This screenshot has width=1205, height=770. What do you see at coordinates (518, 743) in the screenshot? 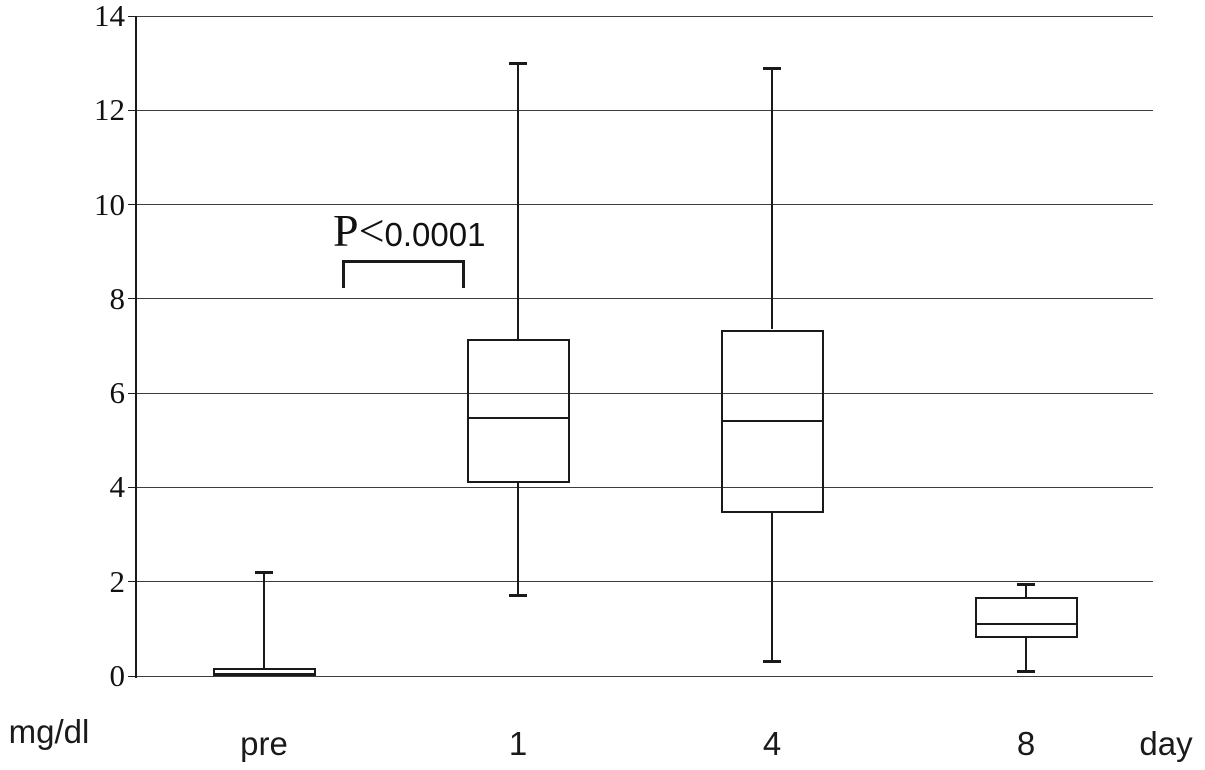
I see `category-label: 1` at bounding box center [518, 743].